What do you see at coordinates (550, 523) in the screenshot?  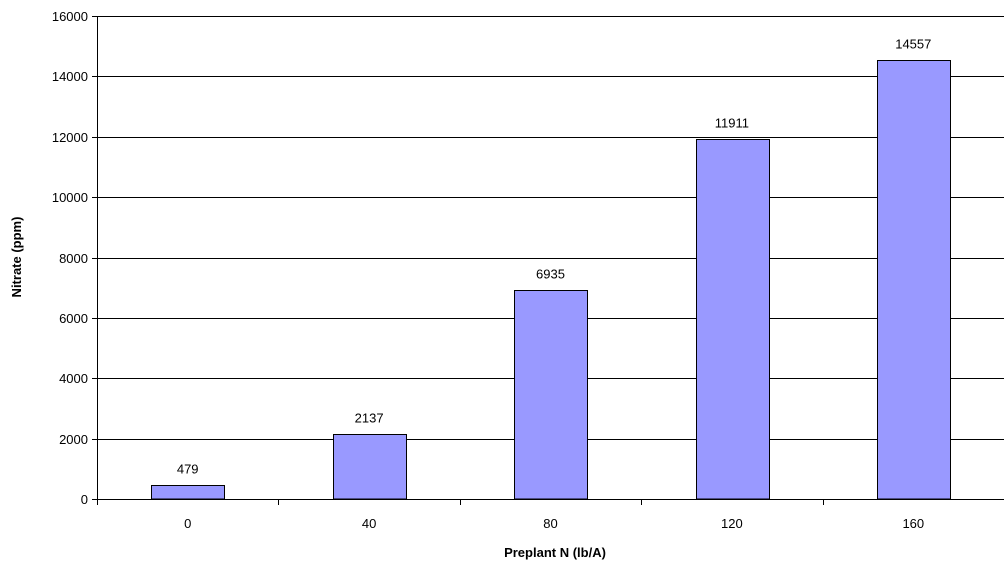 I see `x-tick-label: 80` at bounding box center [550, 523].